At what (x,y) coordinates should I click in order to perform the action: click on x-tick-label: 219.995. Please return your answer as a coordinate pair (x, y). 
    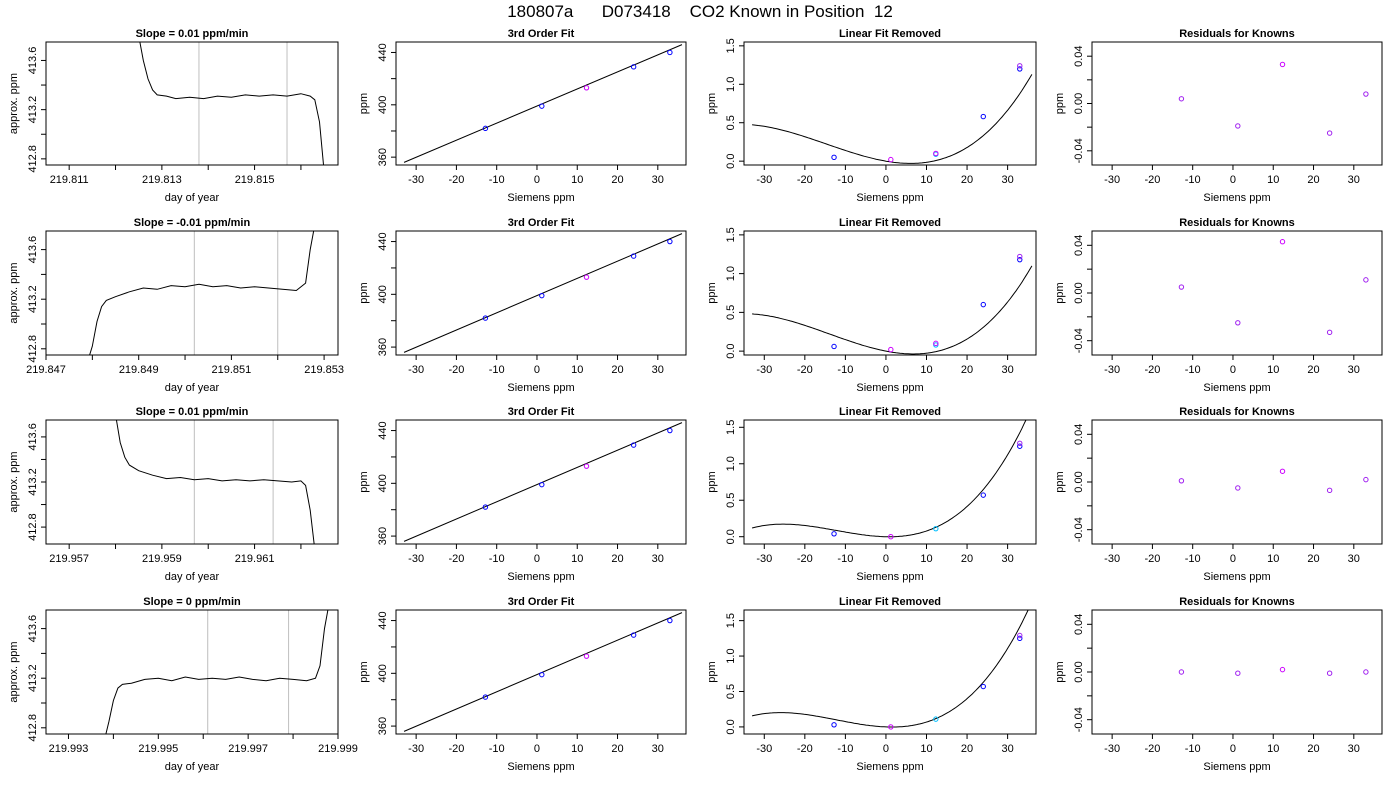
    Looking at the image, I should click on (158, 749).